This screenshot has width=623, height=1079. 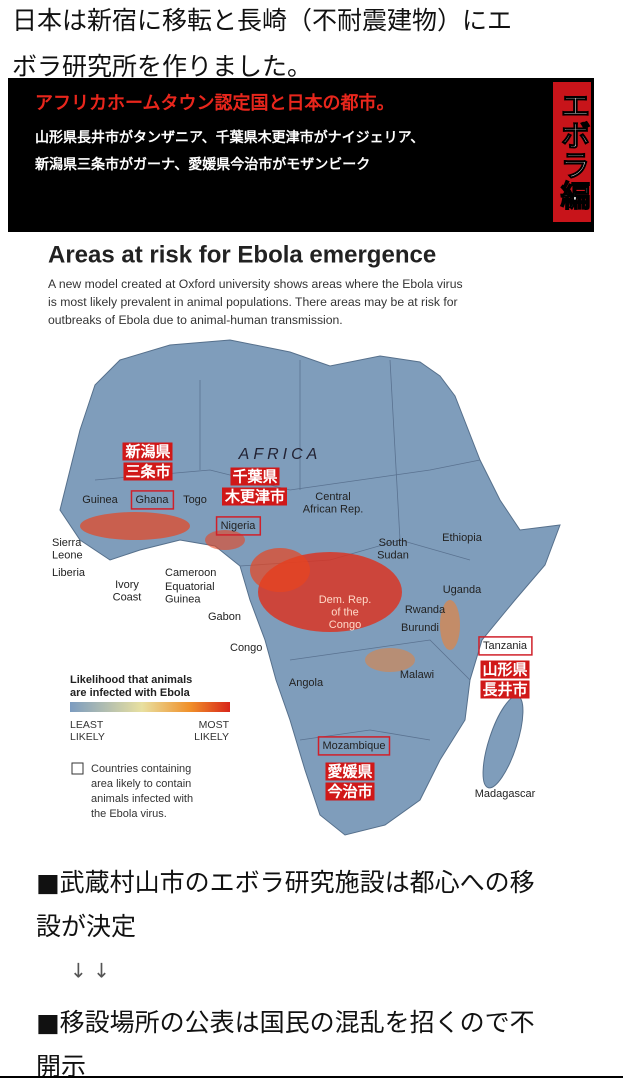 I want to click on banner-tag-box, so click(x=572, y=152).